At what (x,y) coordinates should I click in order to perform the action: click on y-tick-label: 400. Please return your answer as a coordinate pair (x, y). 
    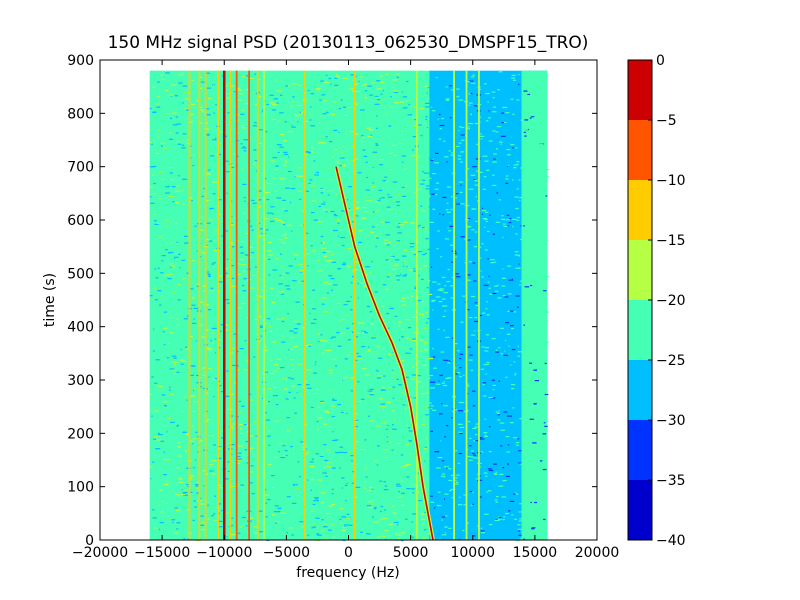
    Looking at the image, I should click on (80, 328).